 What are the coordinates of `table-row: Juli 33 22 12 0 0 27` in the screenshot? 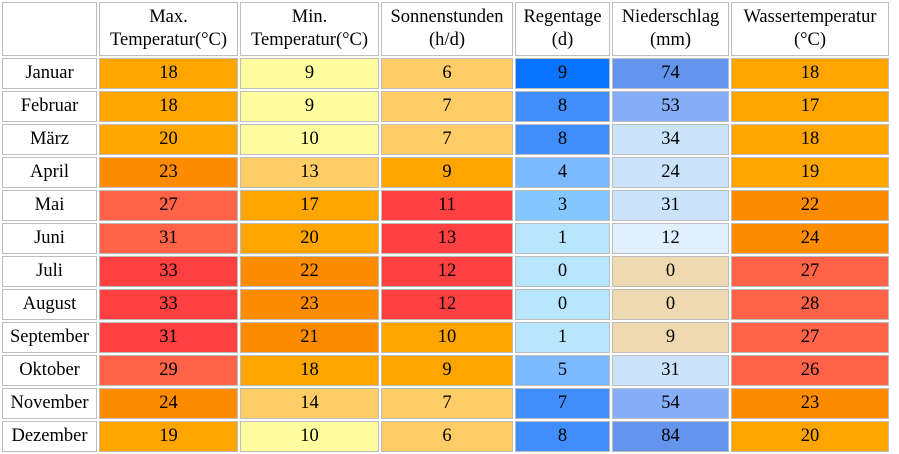 It's located at (445, 271).